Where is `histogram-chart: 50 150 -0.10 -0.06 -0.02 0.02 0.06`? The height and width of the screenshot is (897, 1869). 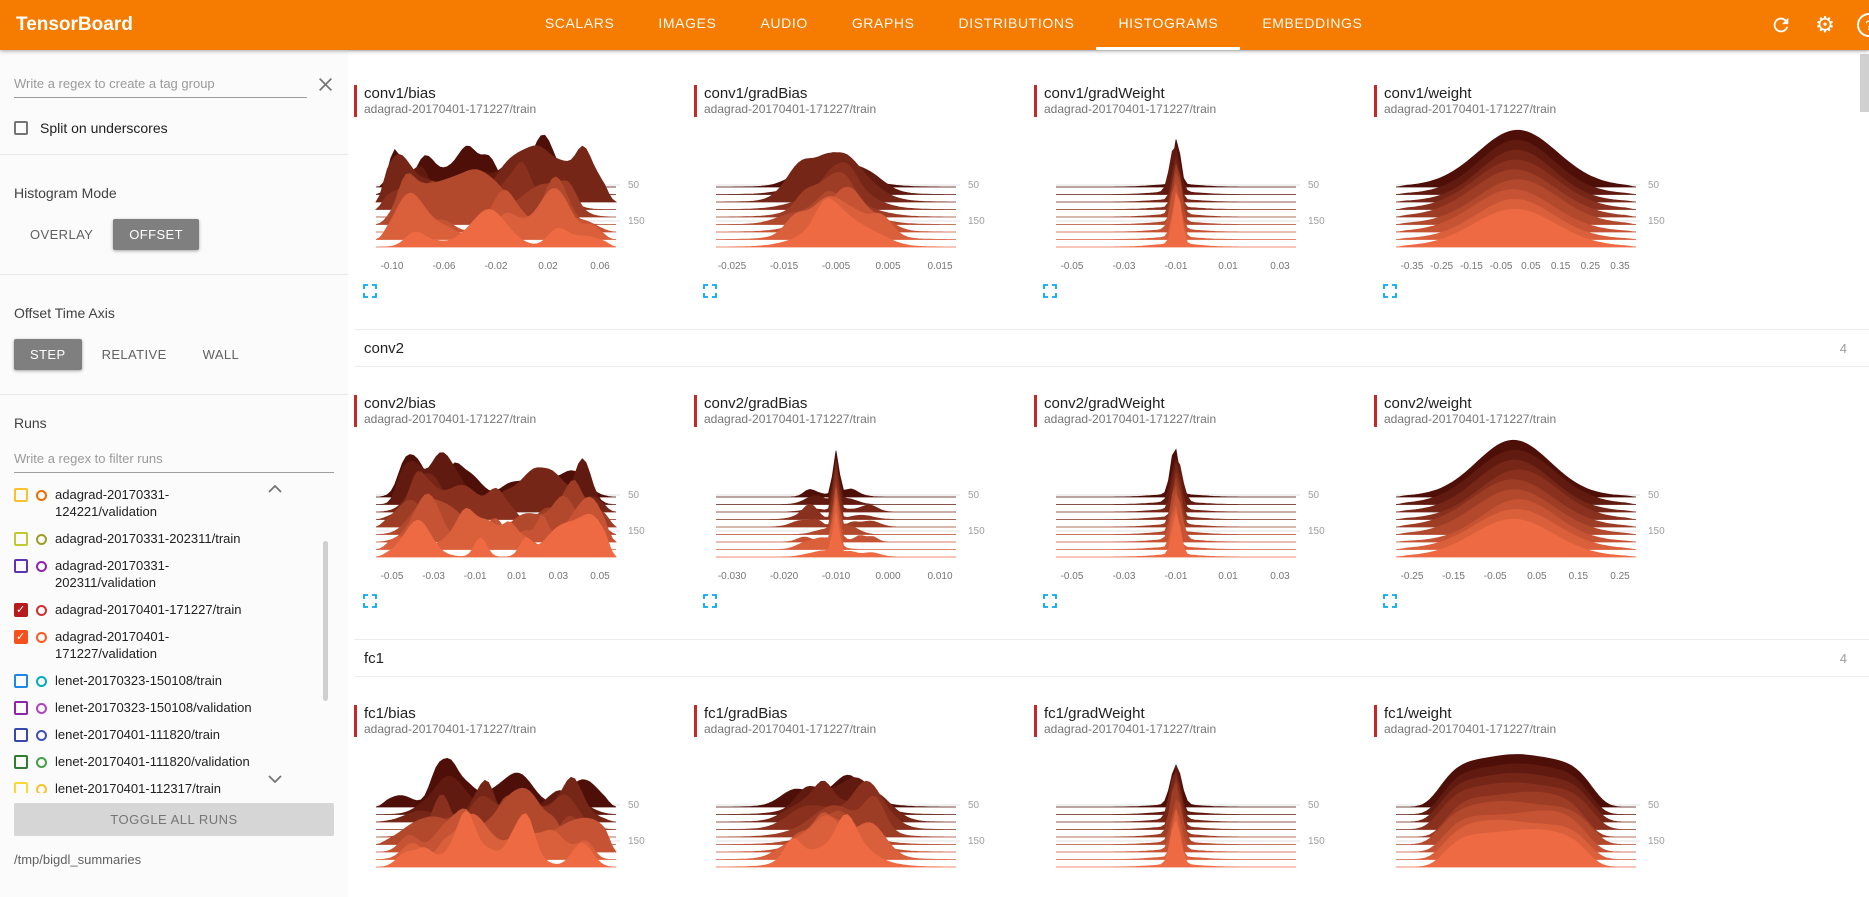 histogram-chart: 50 150 -0.10 -0.06 -0.02 0.02 0.06 is located at coordinates (509, 203).